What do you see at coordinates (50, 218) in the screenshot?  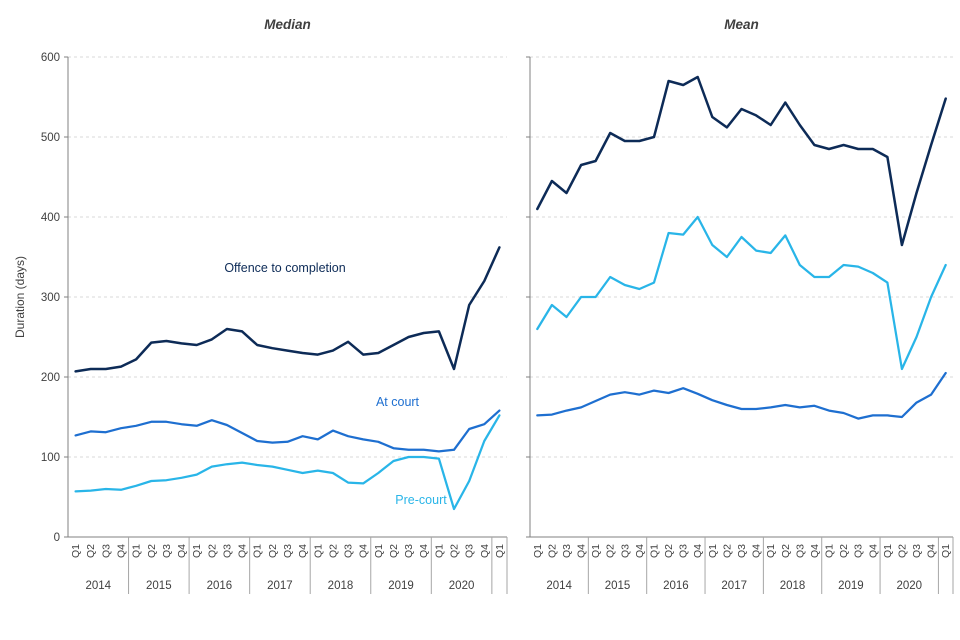 I see `y-tick-label: 400` at bounding box center [50, 218].